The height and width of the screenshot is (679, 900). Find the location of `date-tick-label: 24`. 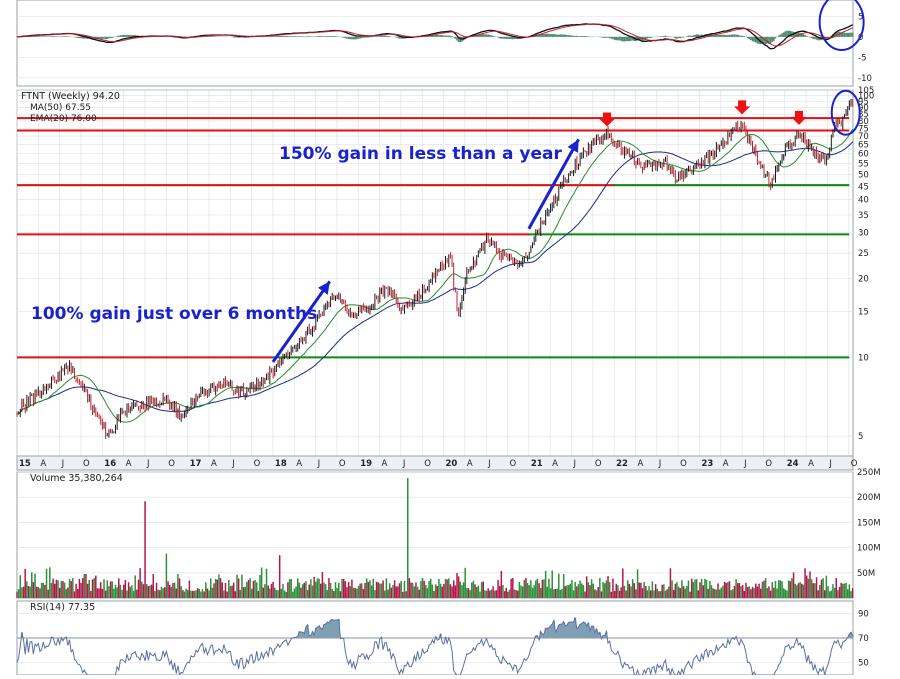

date-tick-label: 24 is located at coordinates (793, 464).